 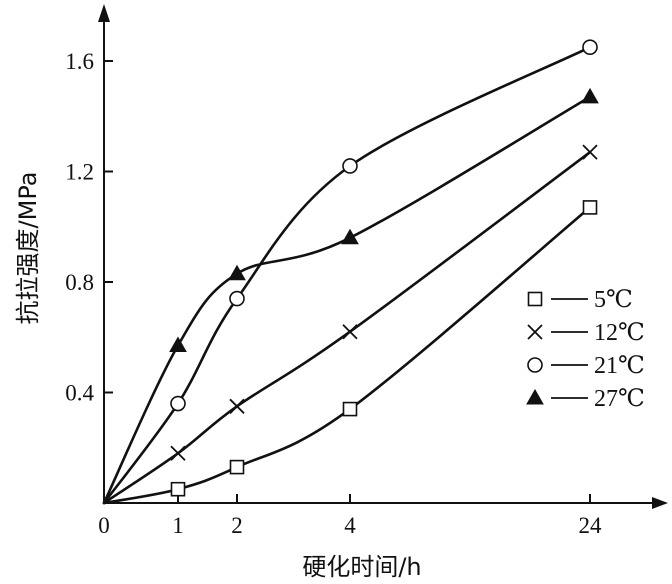 I want to click on x-tick-label: 1, so click(x=178, y=525).